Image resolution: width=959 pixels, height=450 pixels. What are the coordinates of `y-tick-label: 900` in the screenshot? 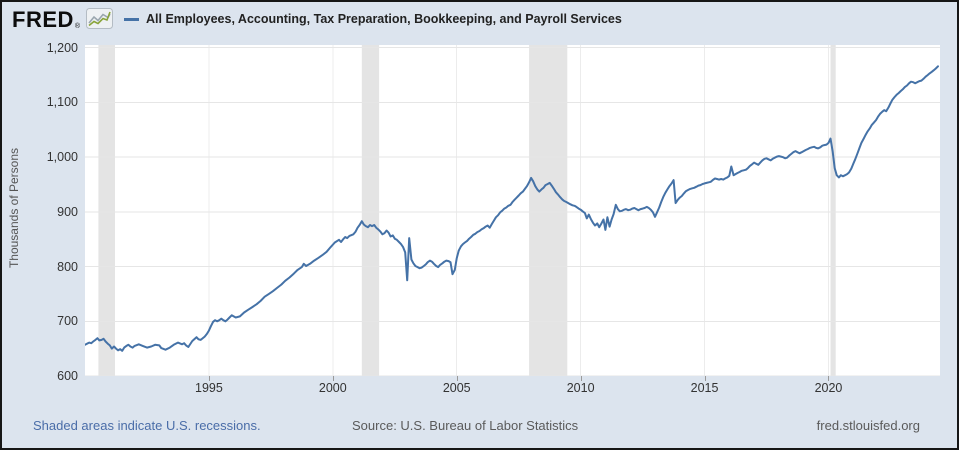 It's located at (67, 211).